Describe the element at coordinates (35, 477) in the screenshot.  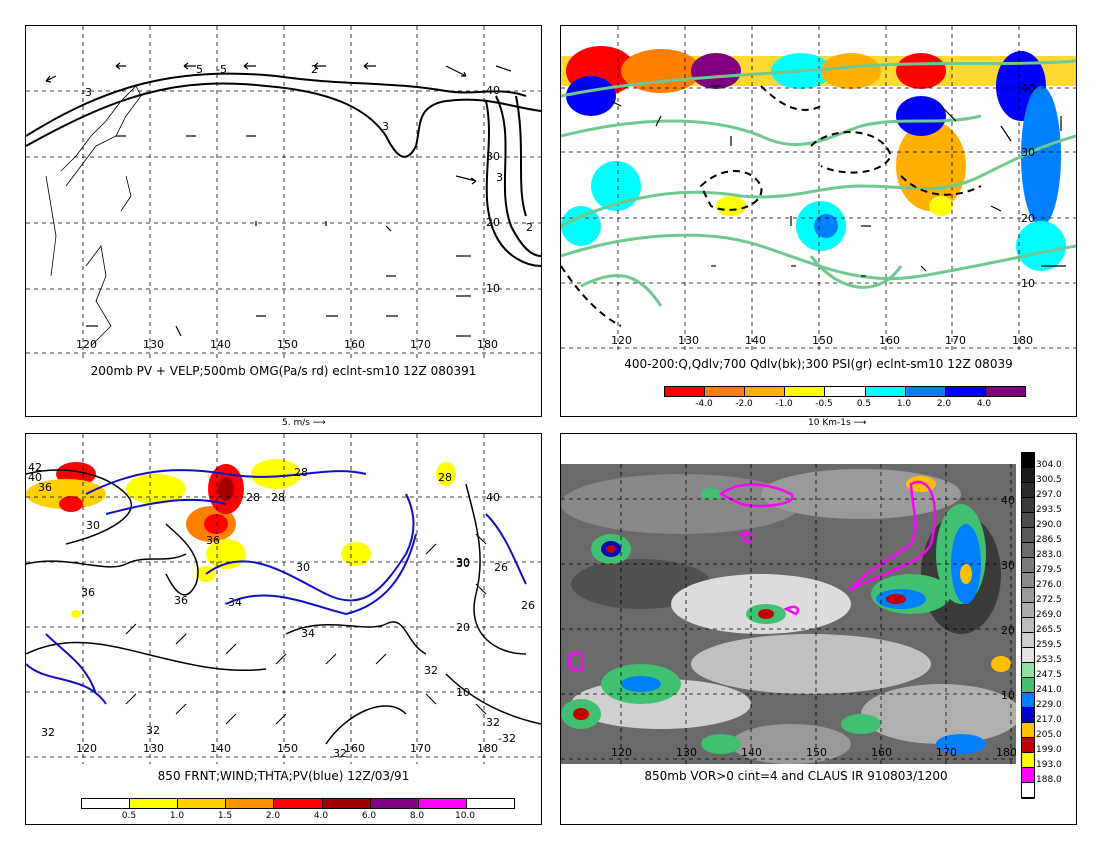
I see `contour-label: 40` at that location.